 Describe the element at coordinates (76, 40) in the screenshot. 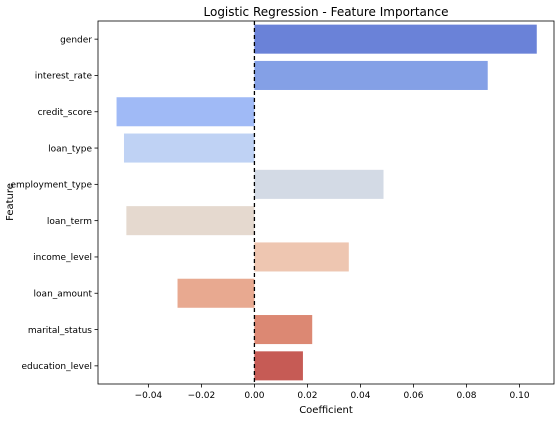

I see `y-tick-label: gender` at that location.